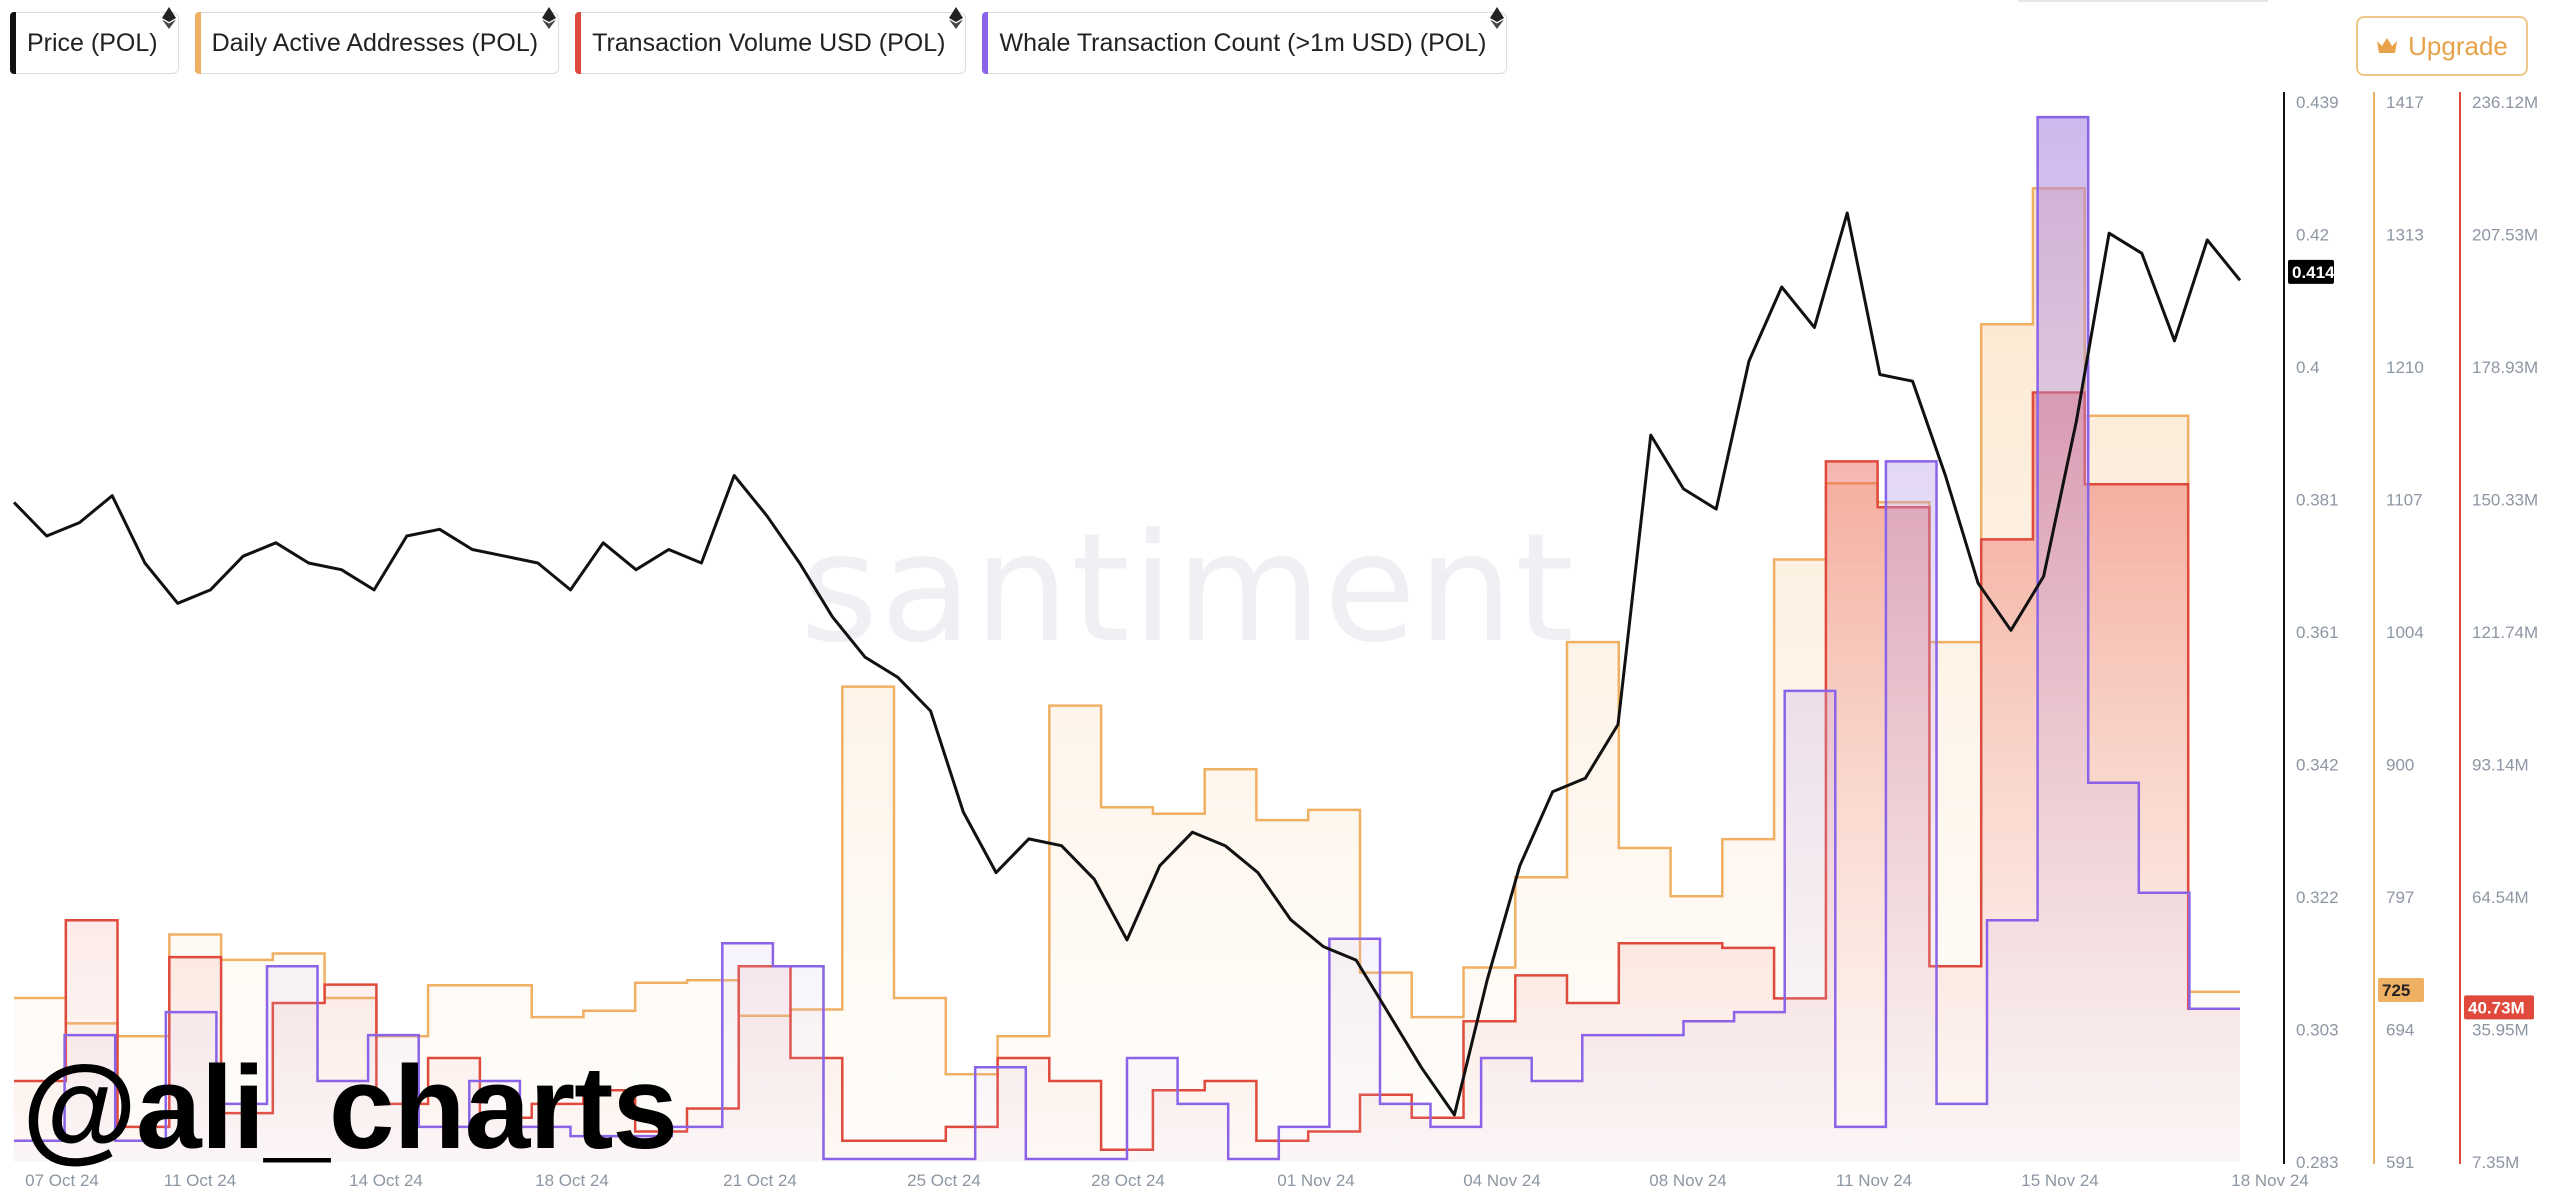 This screenshot has height=1204, width=2560. I want to click on x-tick-label: 07 Oct 24, so click(62, 1180).